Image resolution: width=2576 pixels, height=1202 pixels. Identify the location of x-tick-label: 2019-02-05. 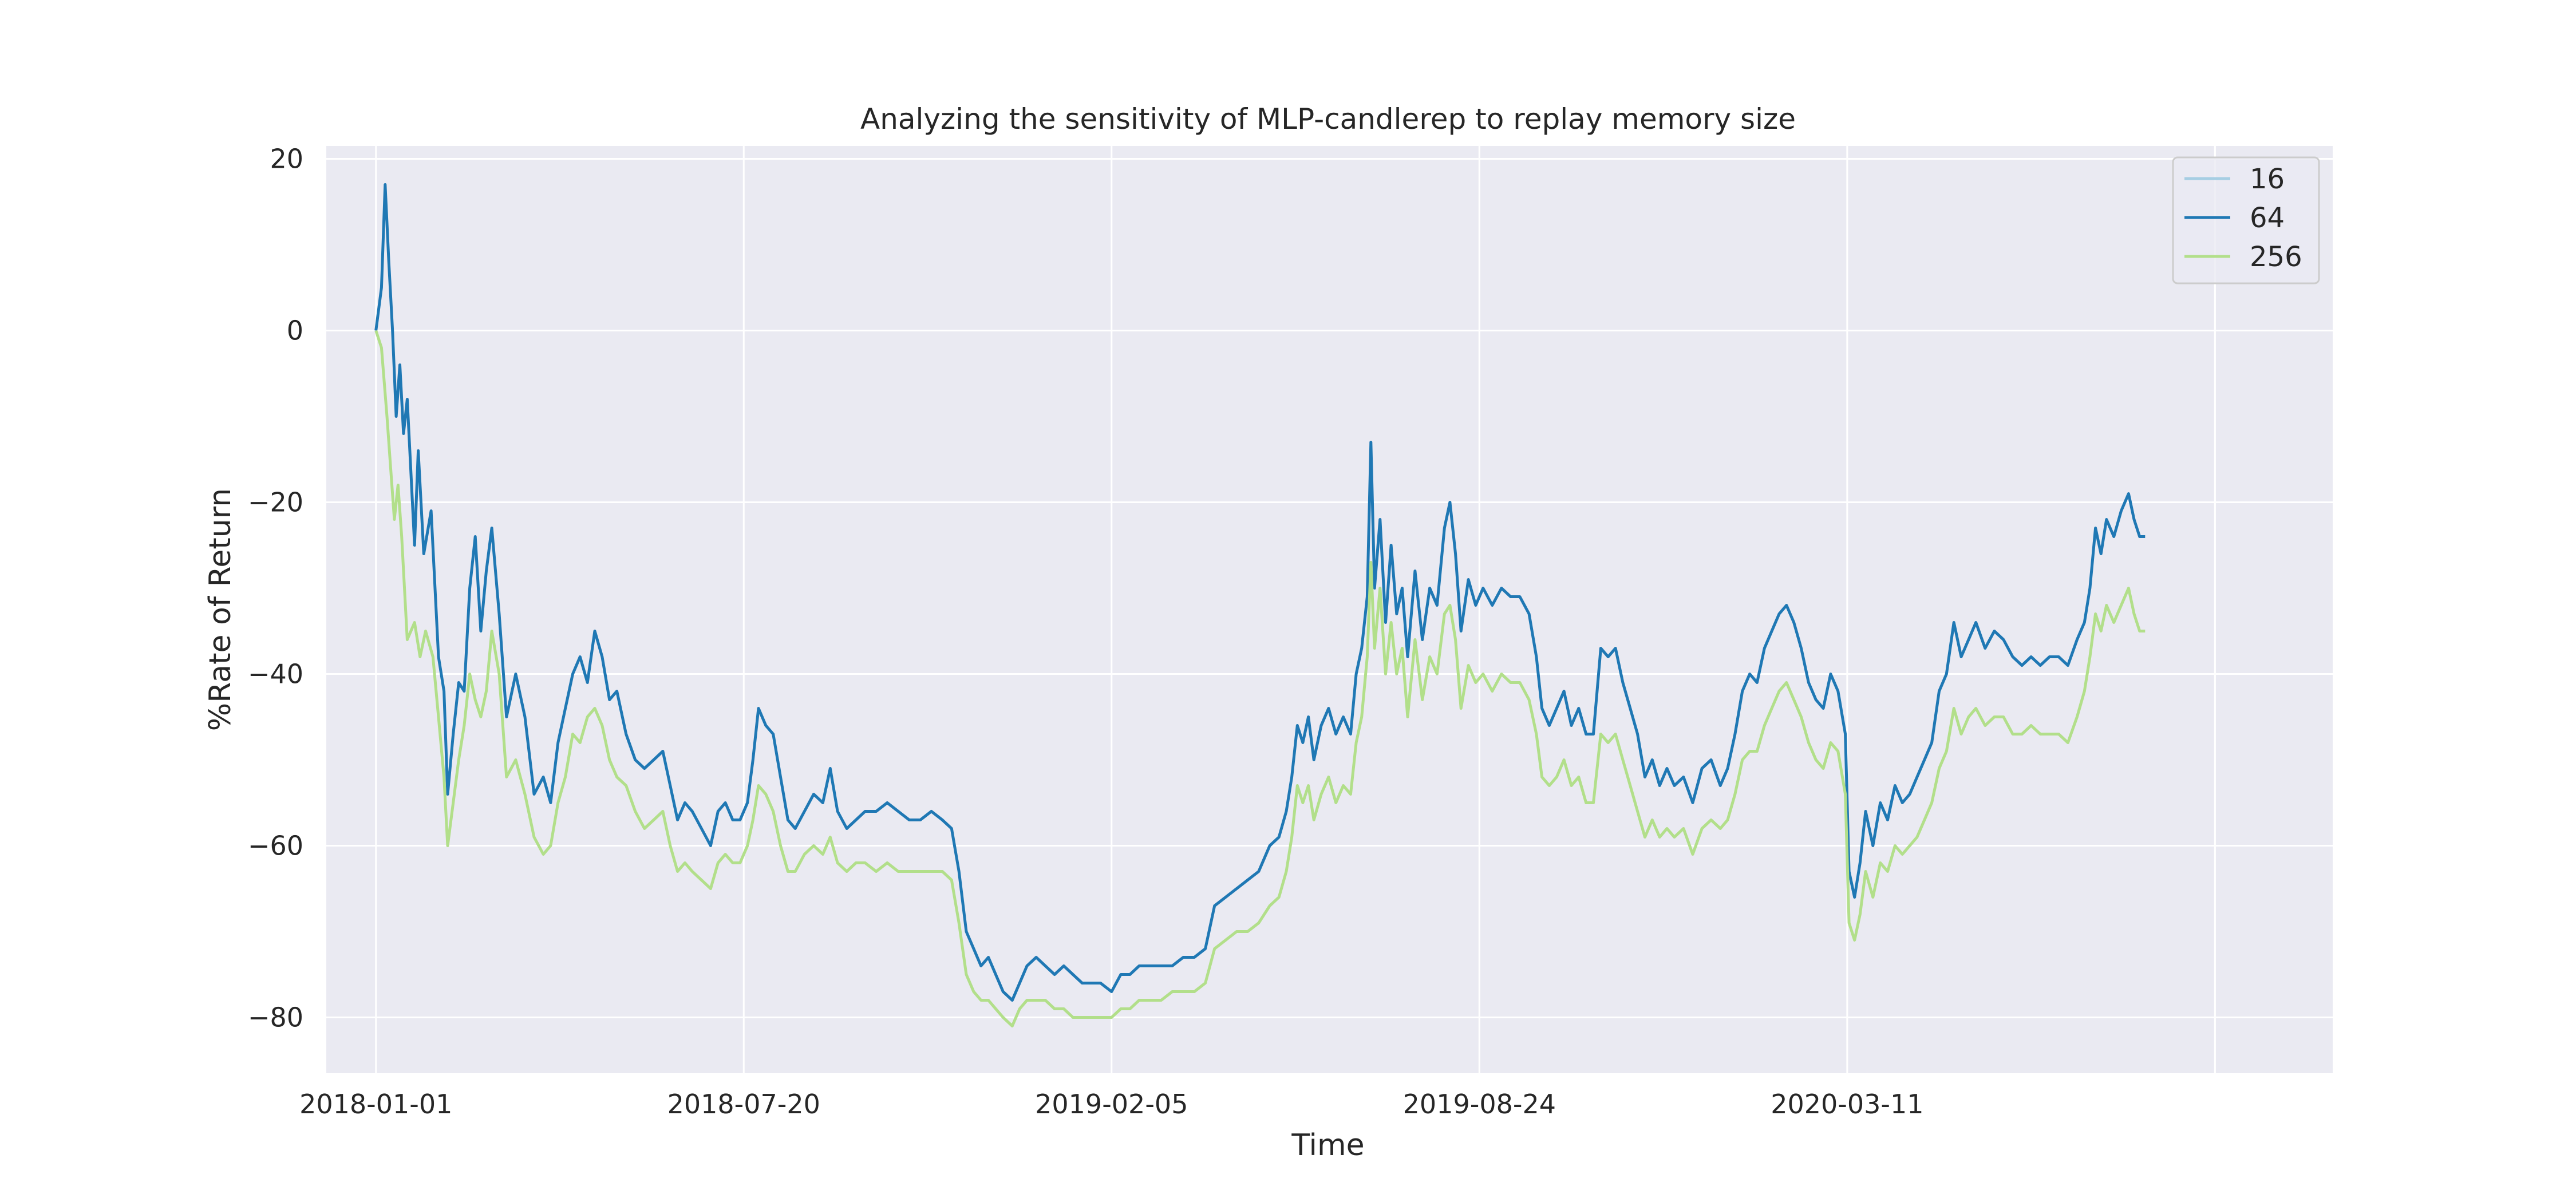
(1111, 1105).